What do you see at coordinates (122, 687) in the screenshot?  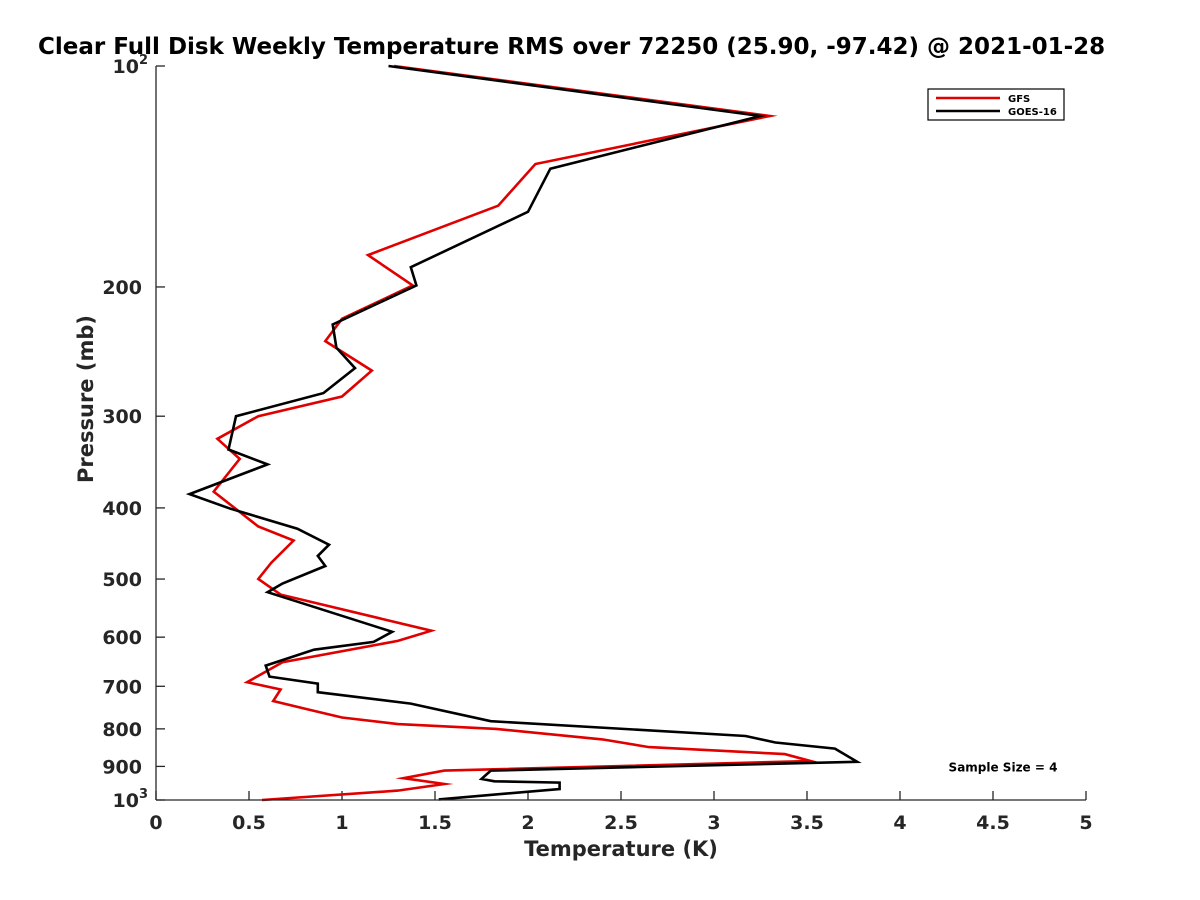 I see `y-tick-label: 700` at bounding box center [122, 687].